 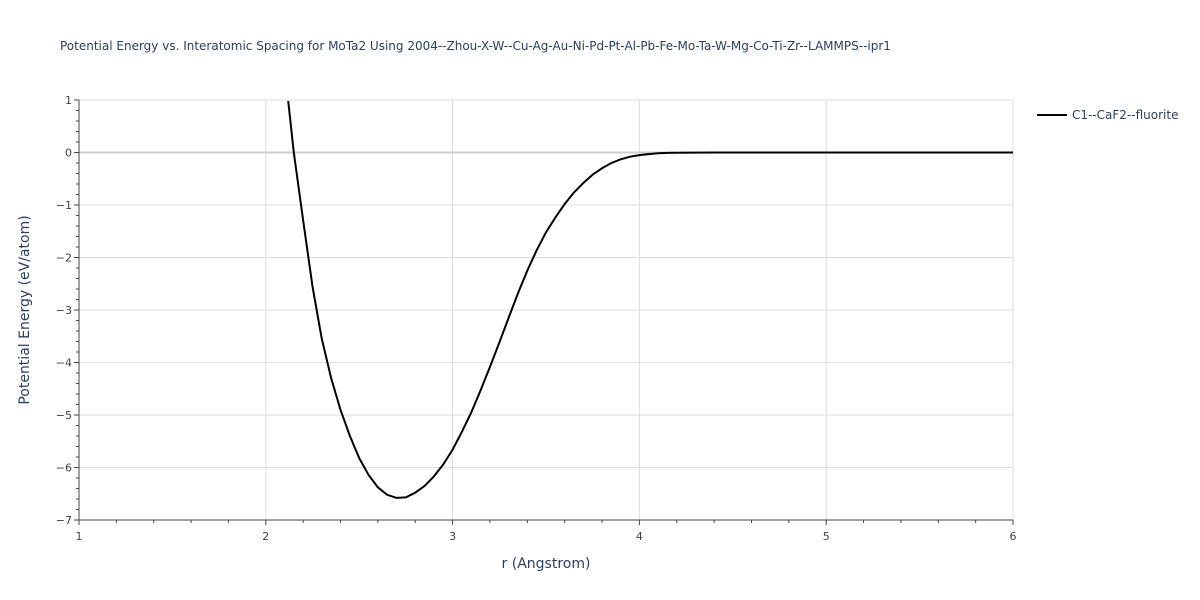 What do you see at coordinates (64, 415) in the screenshot?
I see `y-tick-label: −5` at bounding box center [64, 415].